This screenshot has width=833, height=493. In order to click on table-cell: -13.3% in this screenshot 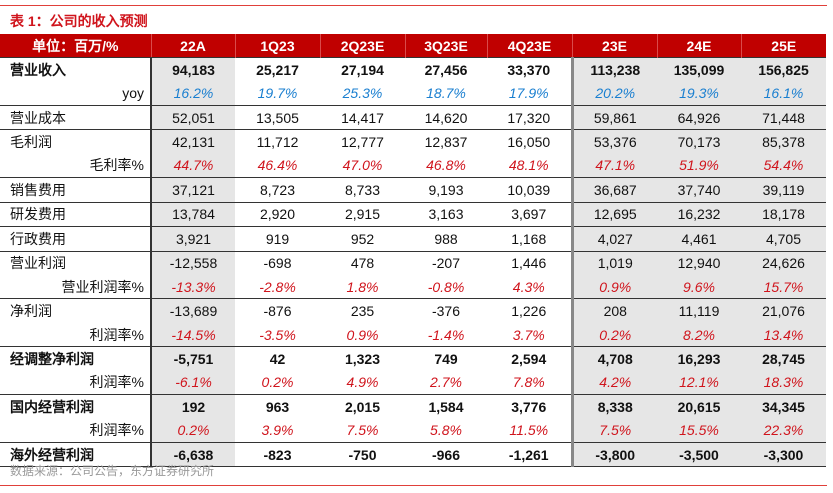, I will do `click(192, 286)`.